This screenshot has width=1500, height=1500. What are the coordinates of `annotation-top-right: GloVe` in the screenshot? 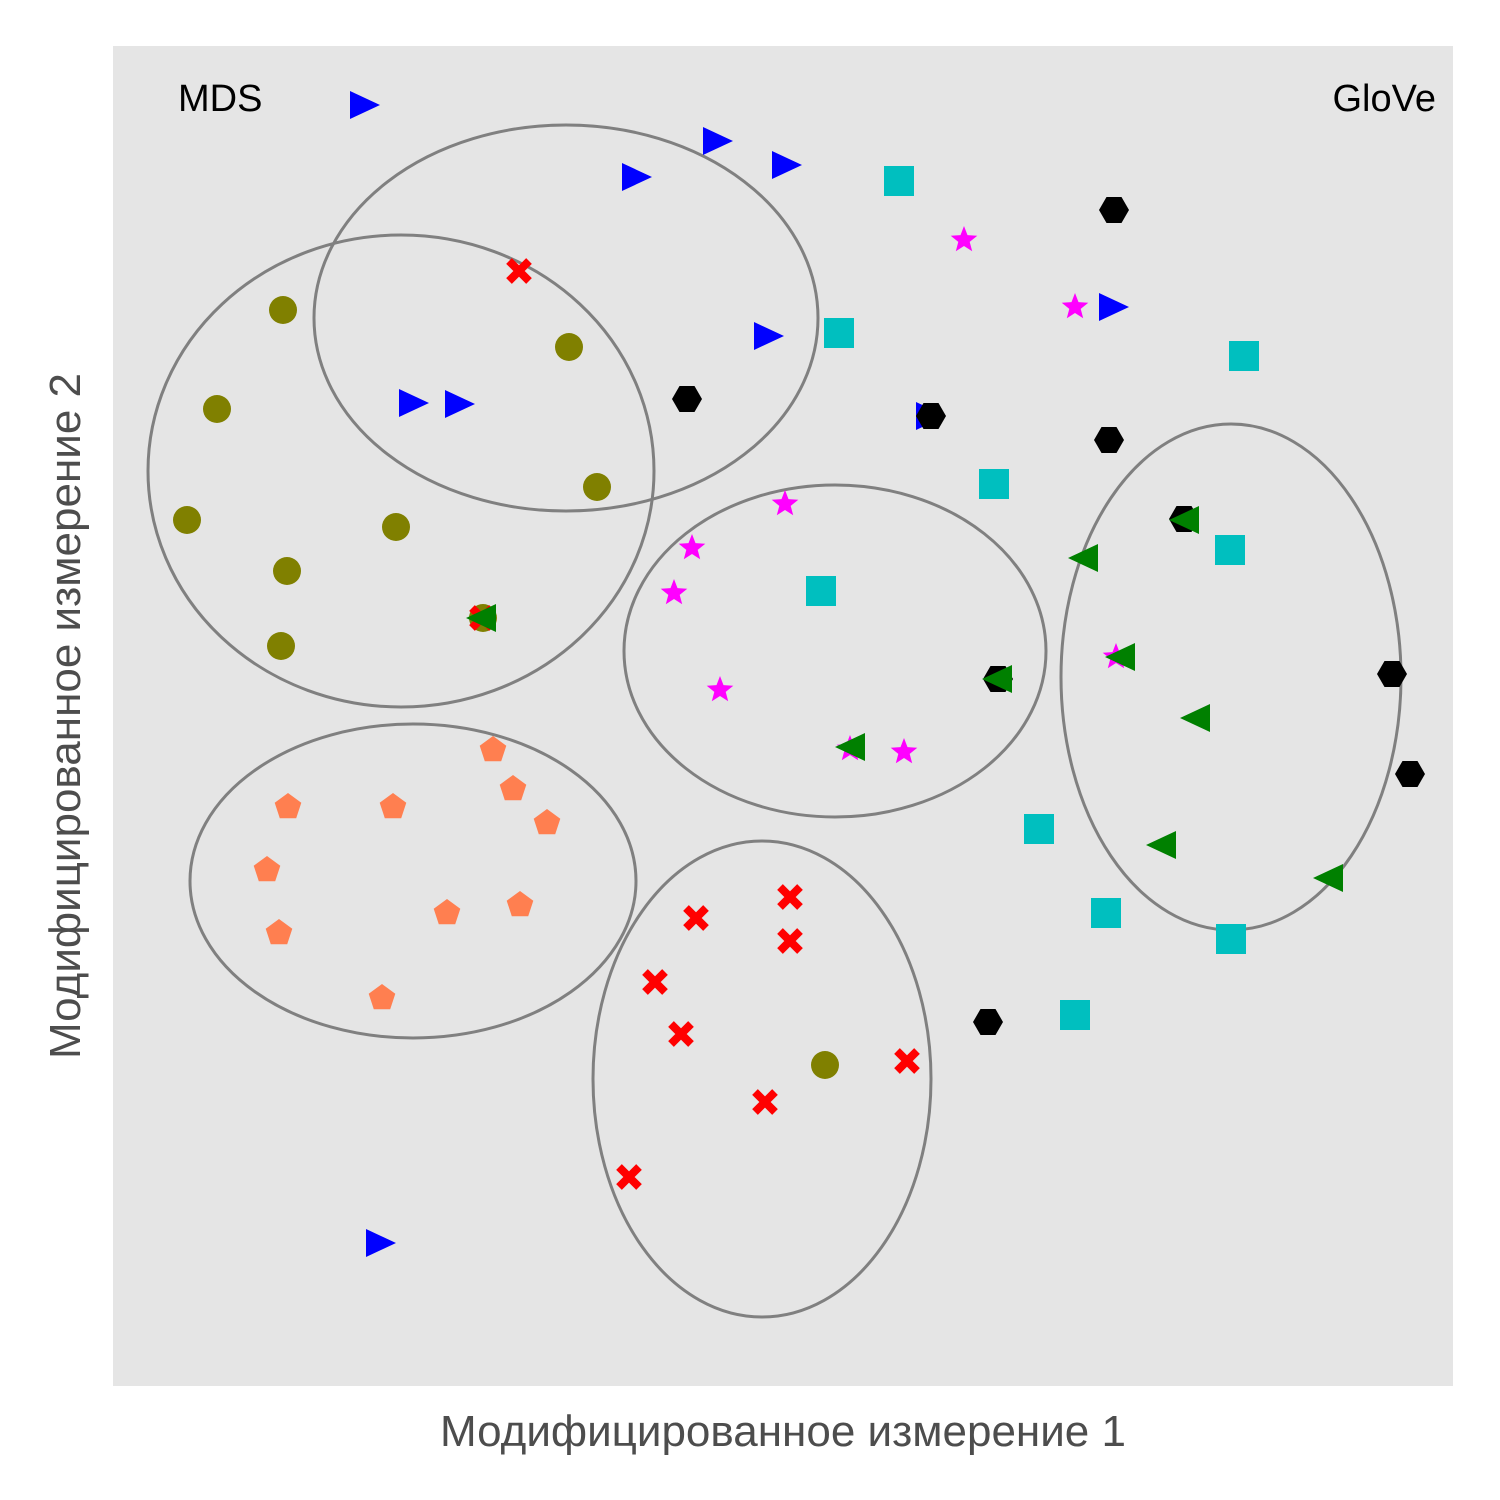 It's located at (1384, 99).